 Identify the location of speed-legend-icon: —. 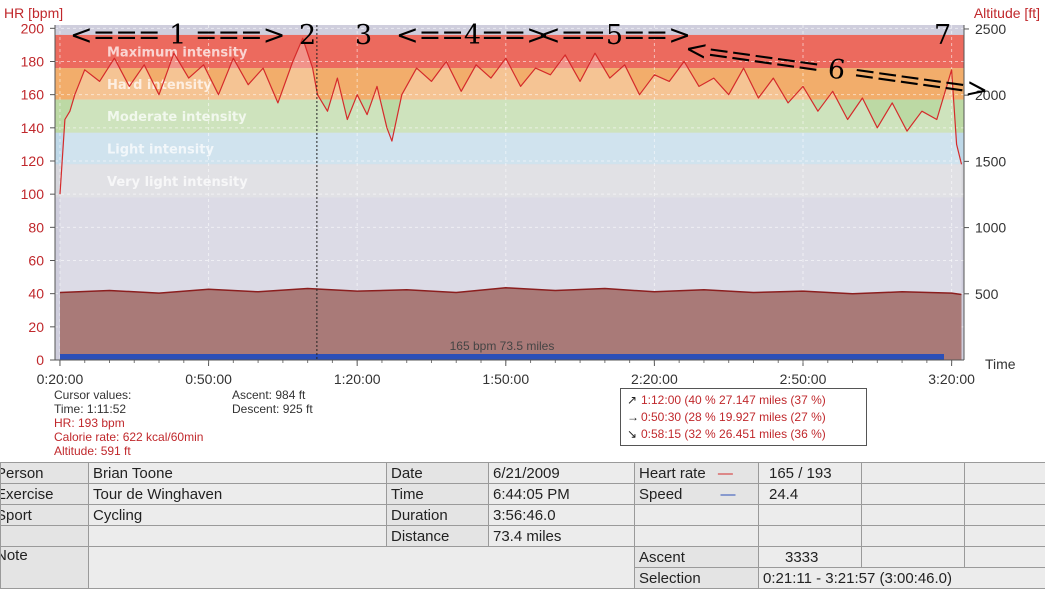
(728, 494).